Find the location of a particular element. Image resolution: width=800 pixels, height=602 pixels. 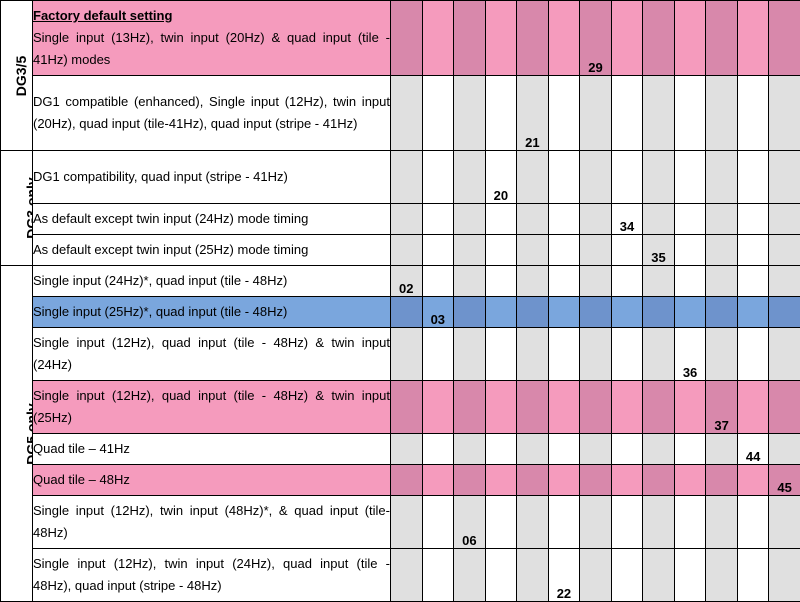

setting-code: 37 is located at coordinates (722, 407).